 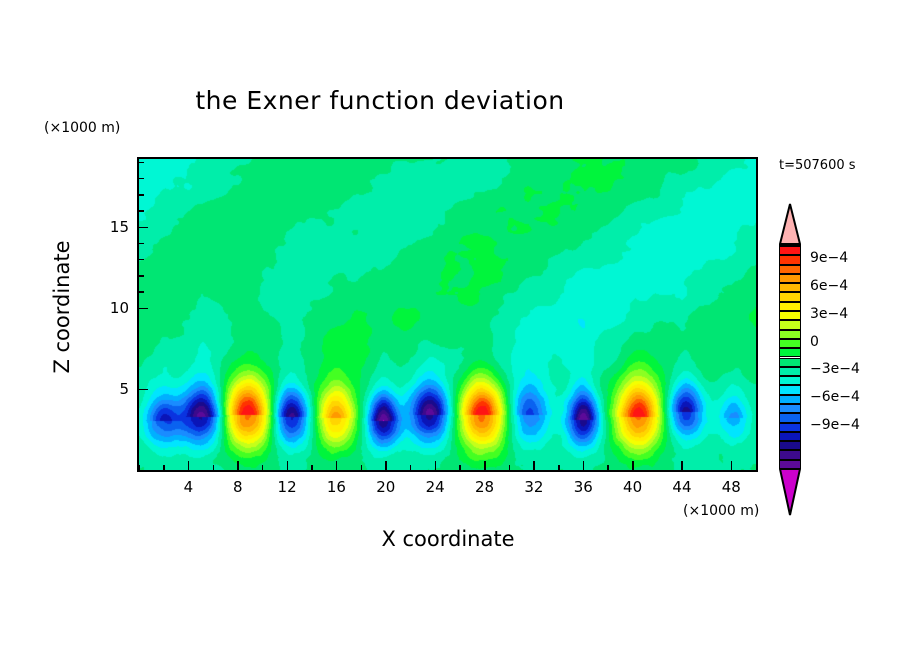 What do you see at coordinates (829, 313) in the screenshot?
I see `colorbar-tick-label: 3e−4` at bounding box center [829, 313].